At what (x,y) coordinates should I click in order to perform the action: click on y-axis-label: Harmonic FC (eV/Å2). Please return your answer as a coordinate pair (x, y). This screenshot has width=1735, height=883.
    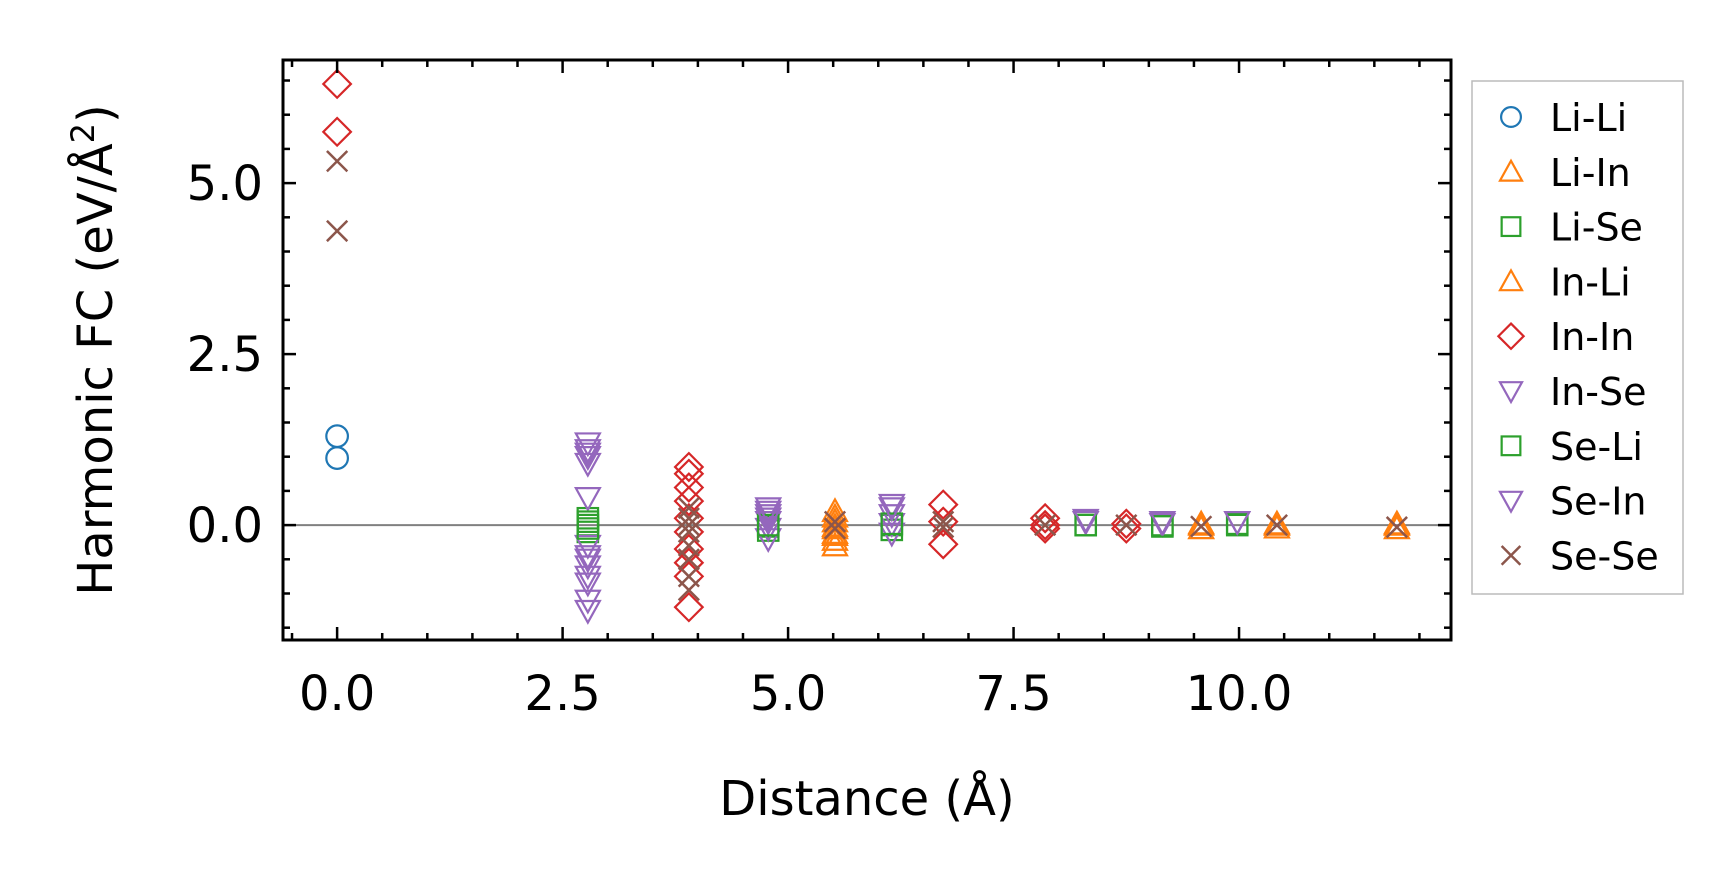
    Looking at the image, I should click on (94, 350).